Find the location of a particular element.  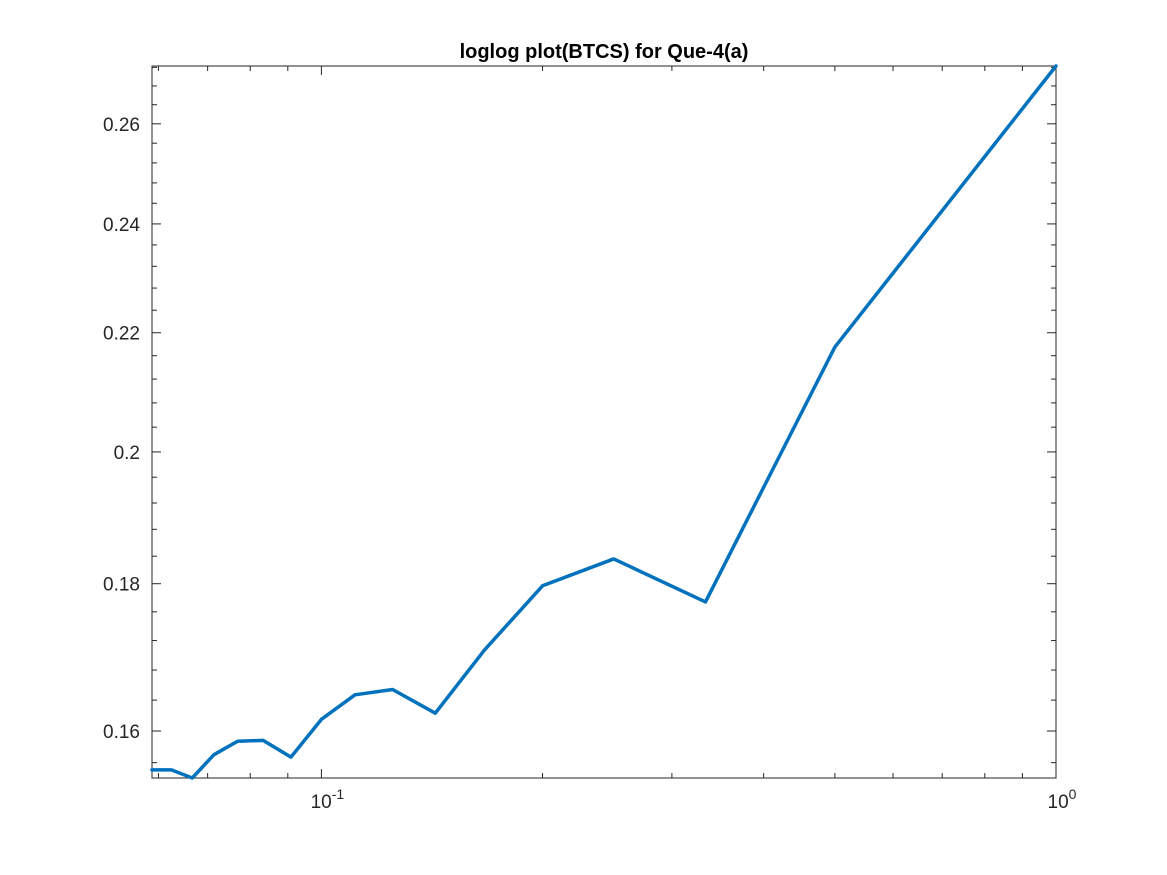

y-tick-label: 0.26 is located at coordinates (121, 125).